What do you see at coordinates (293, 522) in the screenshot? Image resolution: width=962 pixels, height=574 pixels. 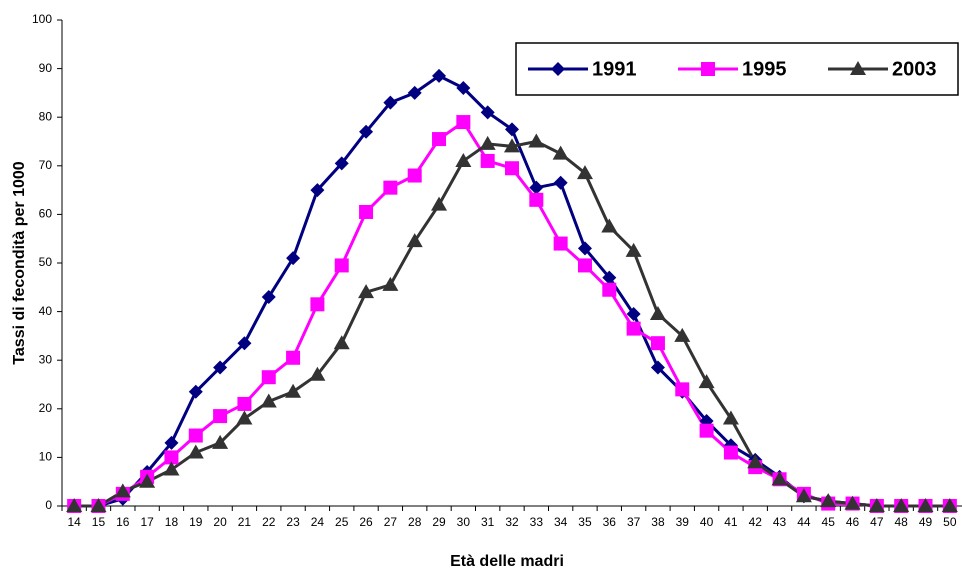 I see `x-tick-label: 23` at bounding box center [293, 522].